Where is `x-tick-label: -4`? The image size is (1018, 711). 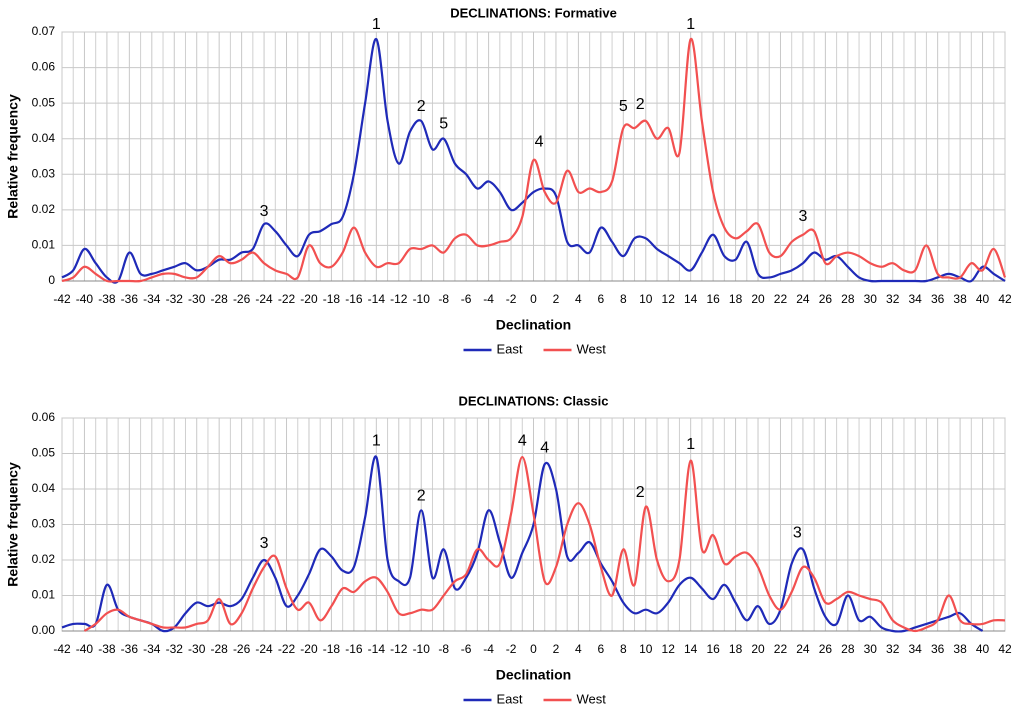
x-tick-label: -4 is located at coordinates (488, 299).